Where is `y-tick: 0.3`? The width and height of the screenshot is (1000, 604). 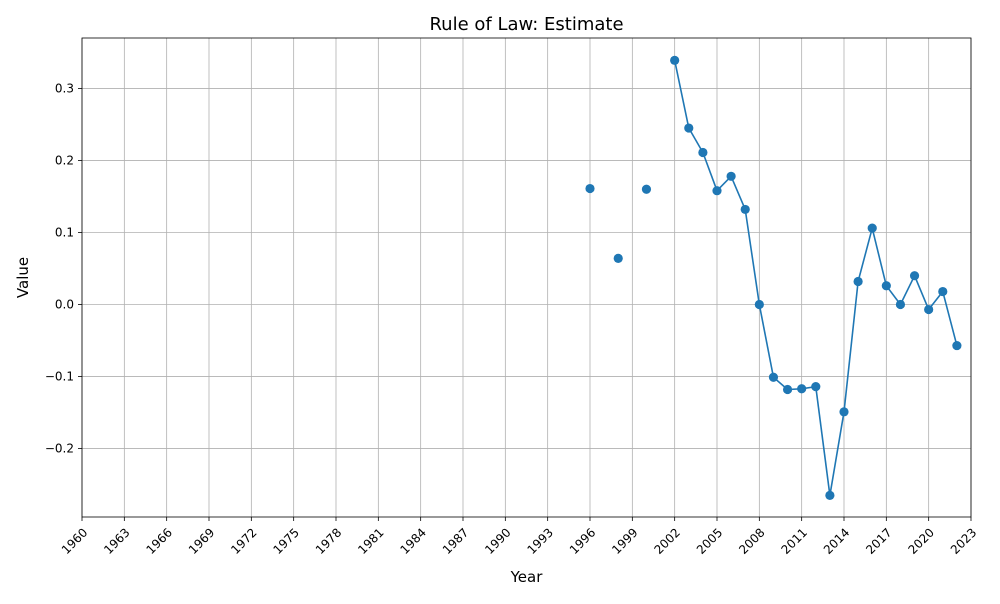 y-tick: 0.3 is located at coordinates (68, 88).